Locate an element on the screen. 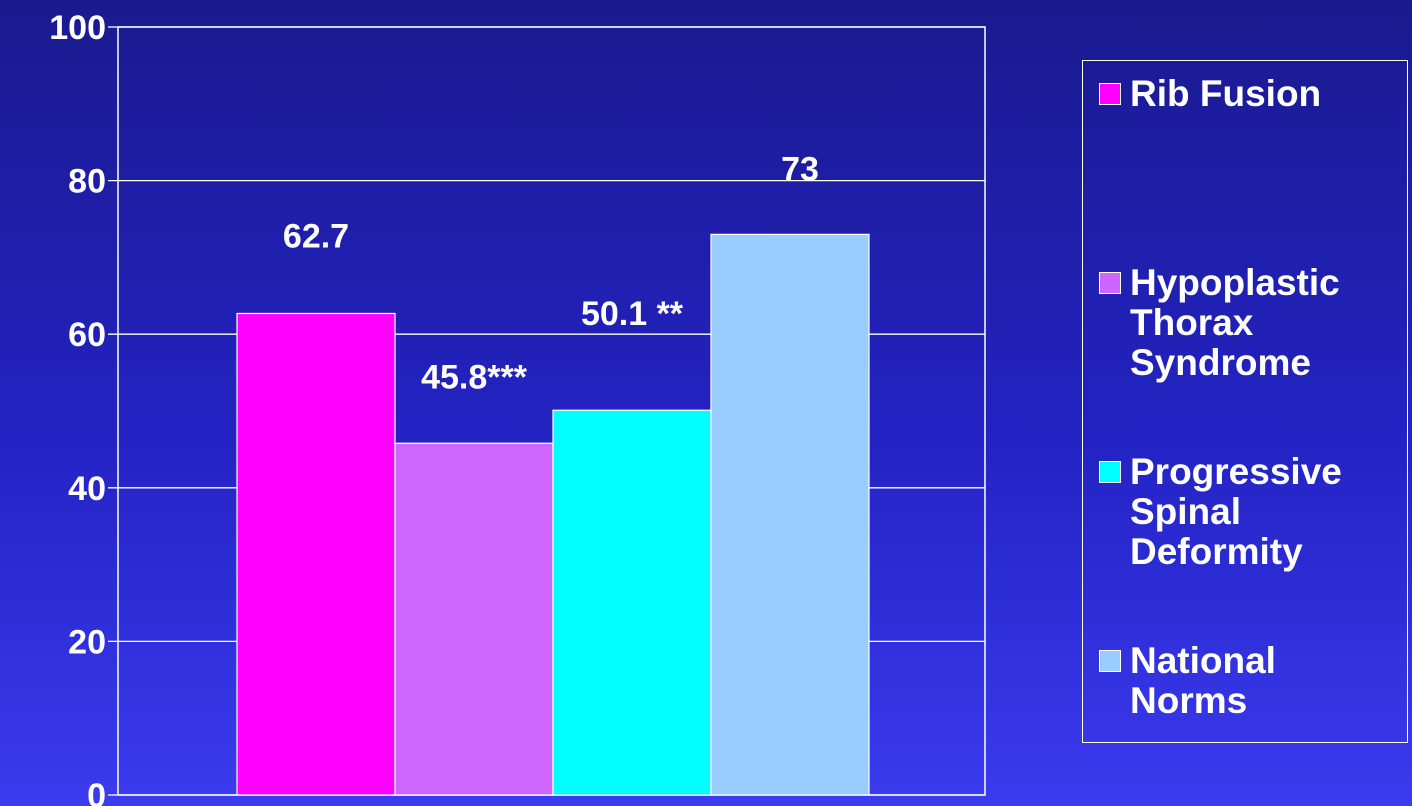  data-label-rib-fusion: 62.7 is located at coordinates (316, 236).